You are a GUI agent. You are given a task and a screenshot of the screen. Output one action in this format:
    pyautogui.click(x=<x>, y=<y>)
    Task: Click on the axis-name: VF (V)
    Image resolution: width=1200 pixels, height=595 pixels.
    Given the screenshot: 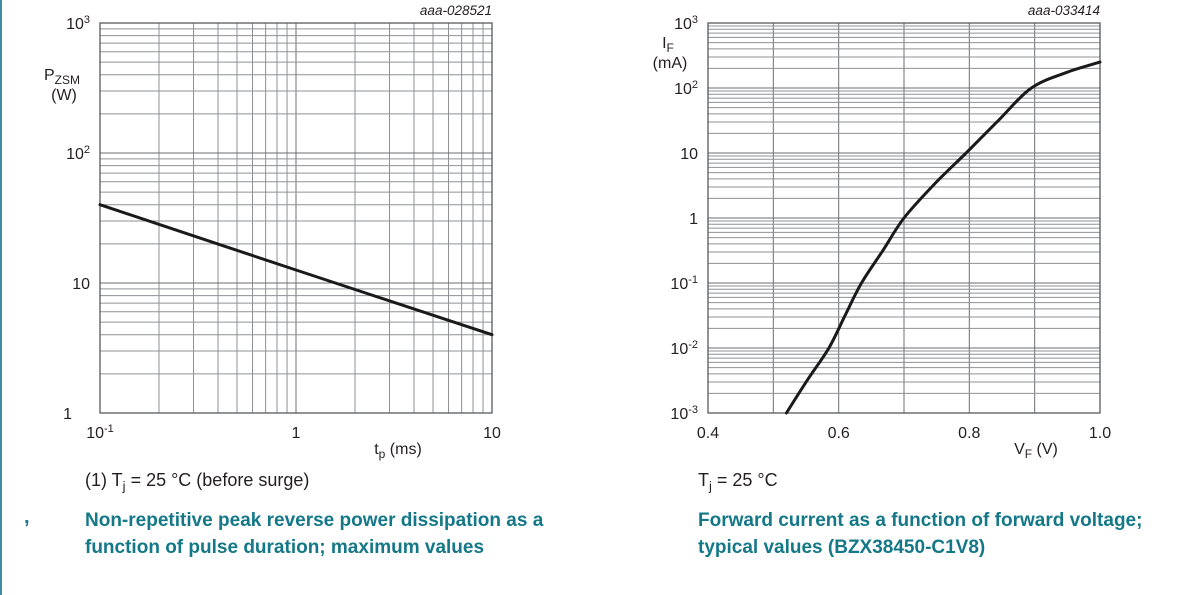 What is the action you would take?
    pyautogui.click(x=1036, y=451)
    